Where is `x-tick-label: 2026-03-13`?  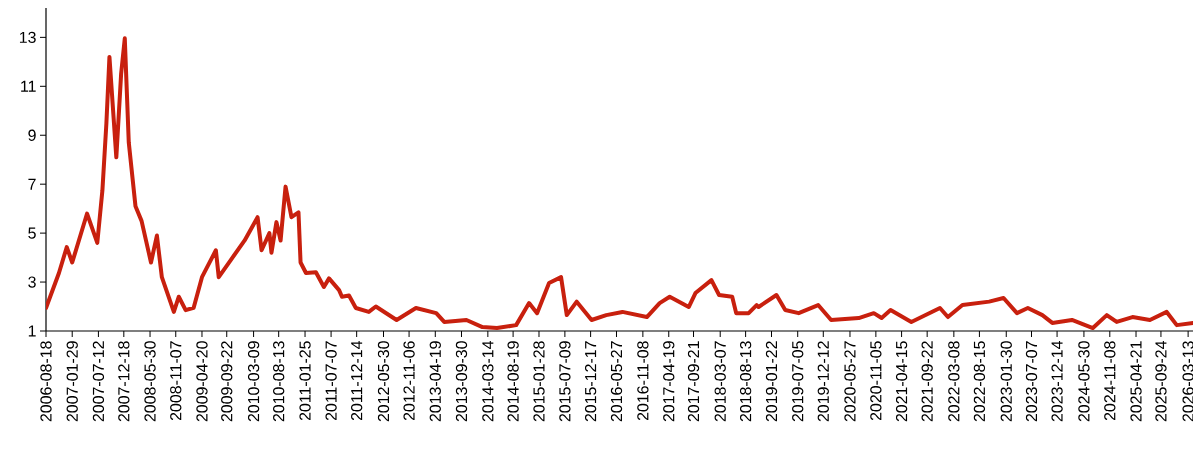 x-tick-label: 2026-03-13 is located at coordinates (1187, 381).